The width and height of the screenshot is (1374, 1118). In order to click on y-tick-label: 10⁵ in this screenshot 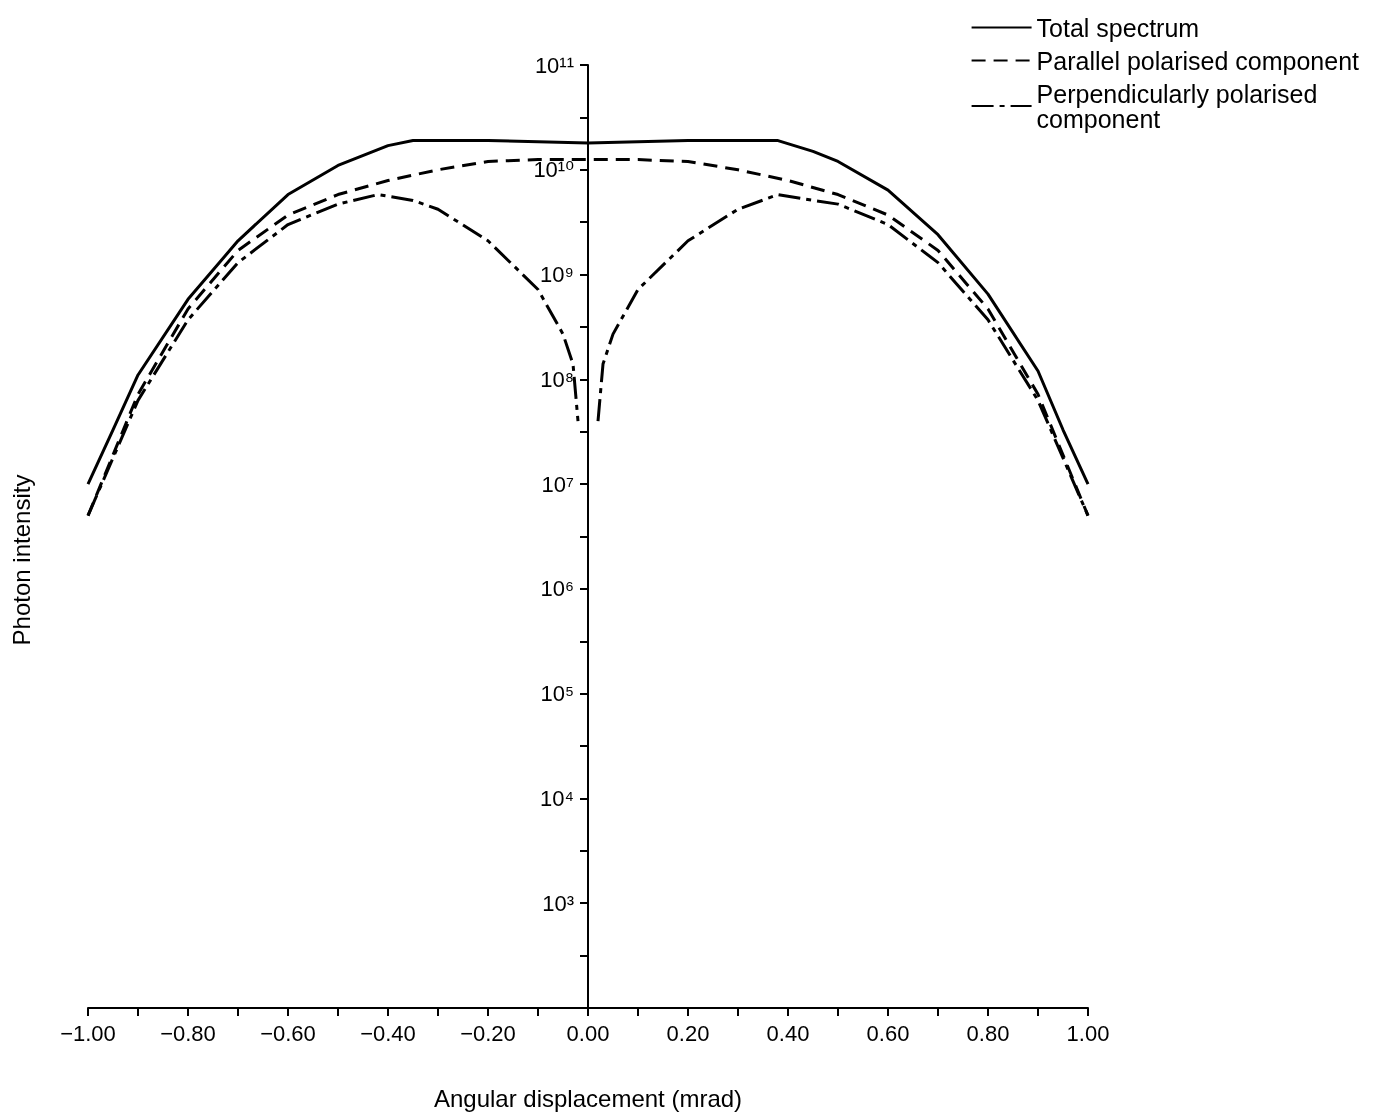, I will do `click(557, 694)`.